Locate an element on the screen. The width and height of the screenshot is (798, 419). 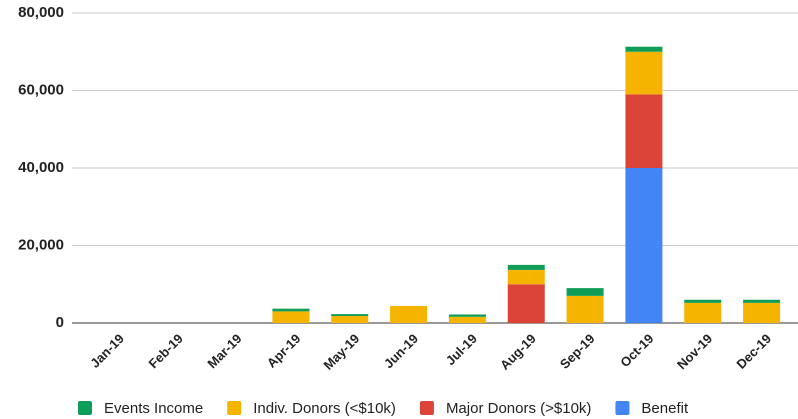
y-tick-label: 40,000 is located at coordinates (41, 167).